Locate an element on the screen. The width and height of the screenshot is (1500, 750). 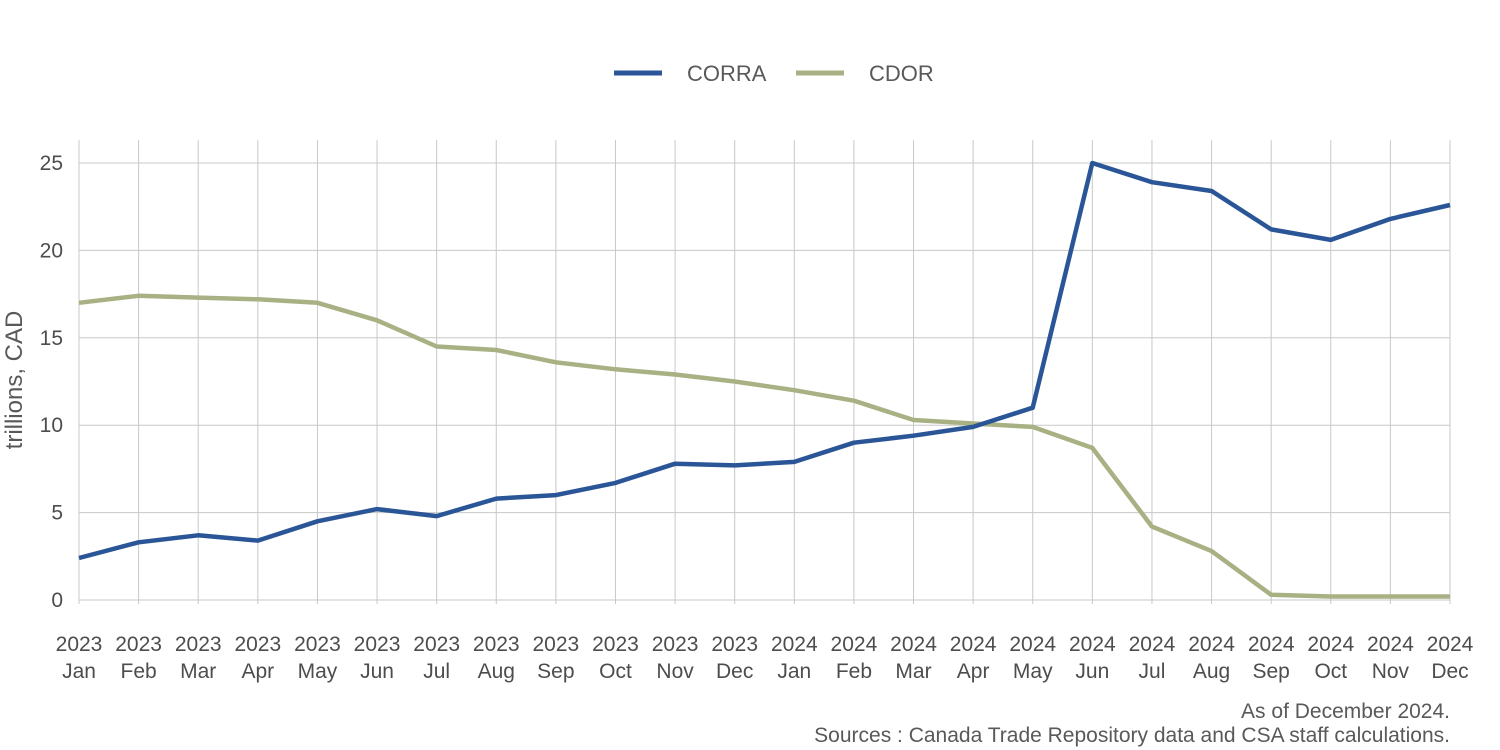
legend: CORRA CDOR is located at coordinates (774, 73).